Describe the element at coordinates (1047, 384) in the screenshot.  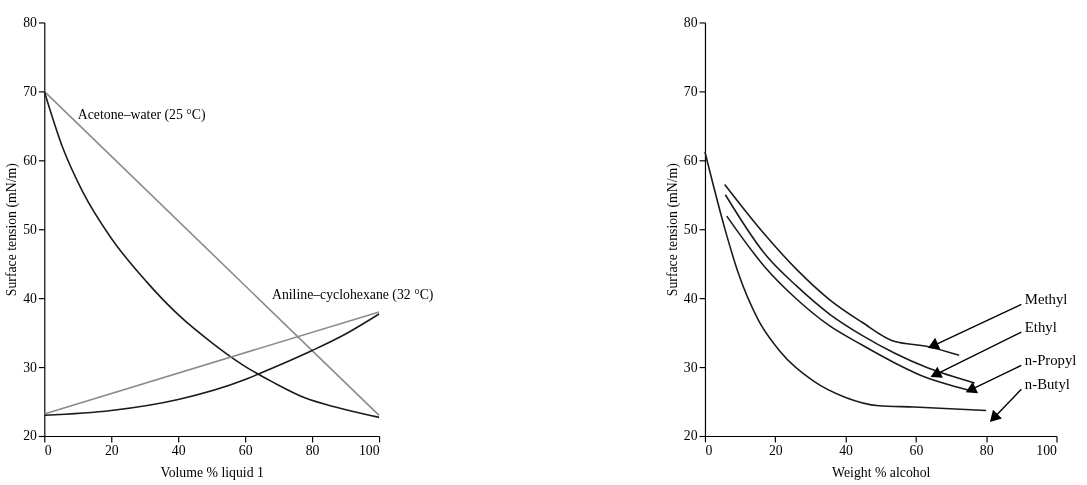
I see `text: n-Butyl` at that location.